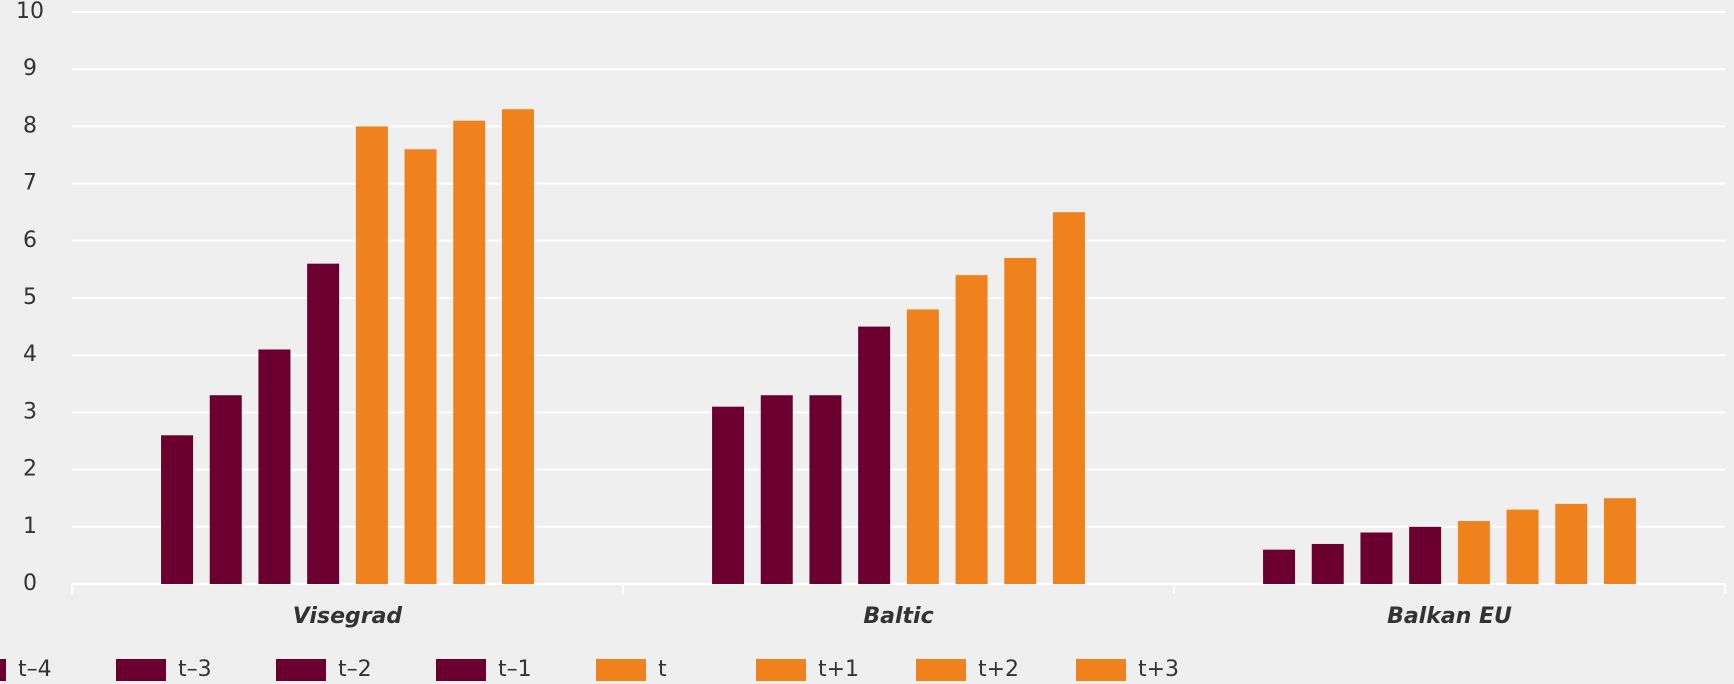 This screenshot has width=1734, height=684. Describe the element at coordinates (30, 240) in the screenshot. I see `y-tick-label: 6` at that location.